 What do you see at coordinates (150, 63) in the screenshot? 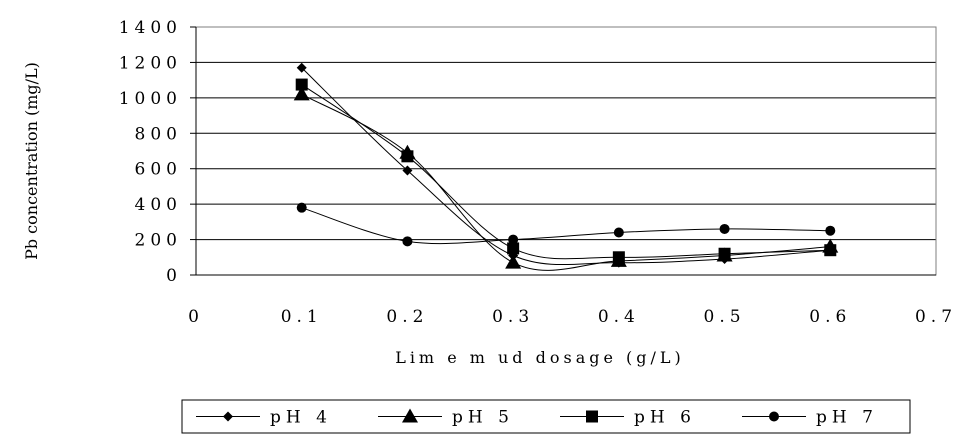
I see `y-tick-label: 1200` at bounding box center [150, 63].